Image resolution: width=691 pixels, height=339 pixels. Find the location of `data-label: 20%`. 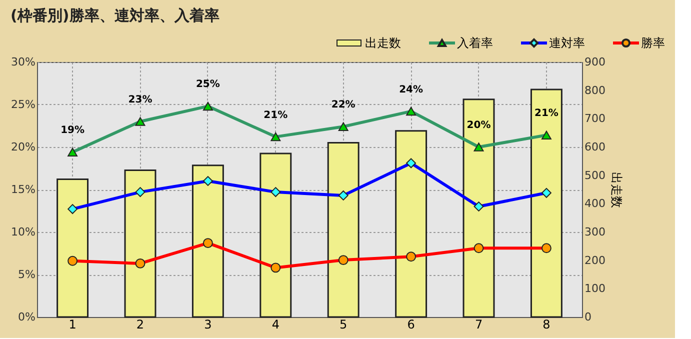

data-label: 20% is located at coordinates (478, 125).